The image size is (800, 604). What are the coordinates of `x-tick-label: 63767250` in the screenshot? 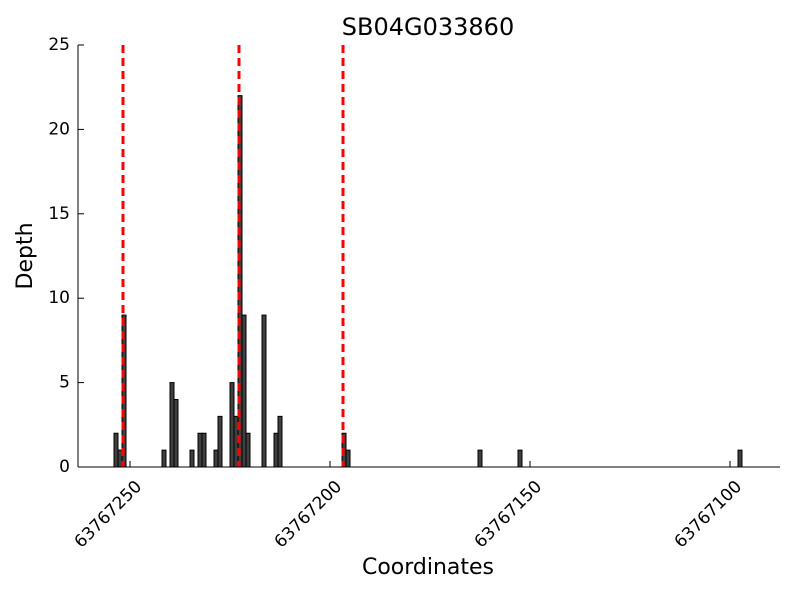 It's located at (108, 514).